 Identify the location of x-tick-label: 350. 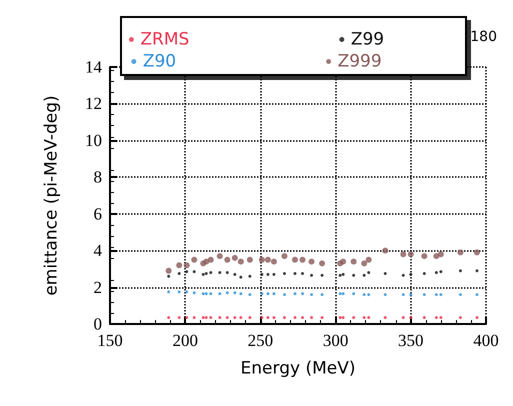
(411, 340).